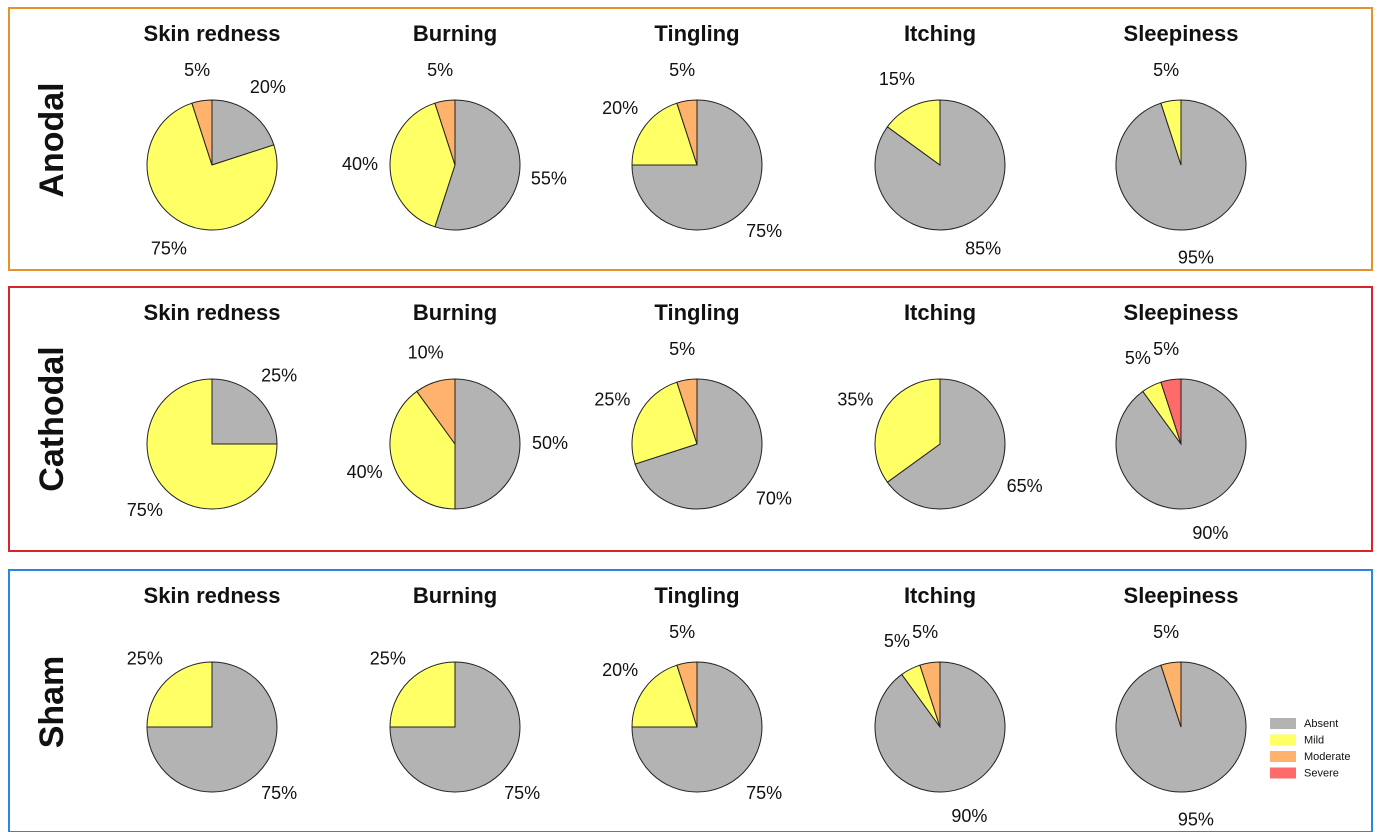 Image resolution: width=1381 pixels, height=832 pixels. What do you see at coordinates (855, 400) in the screenshot?
I see `slice-label: 35%` at bounding box center [855, 400].